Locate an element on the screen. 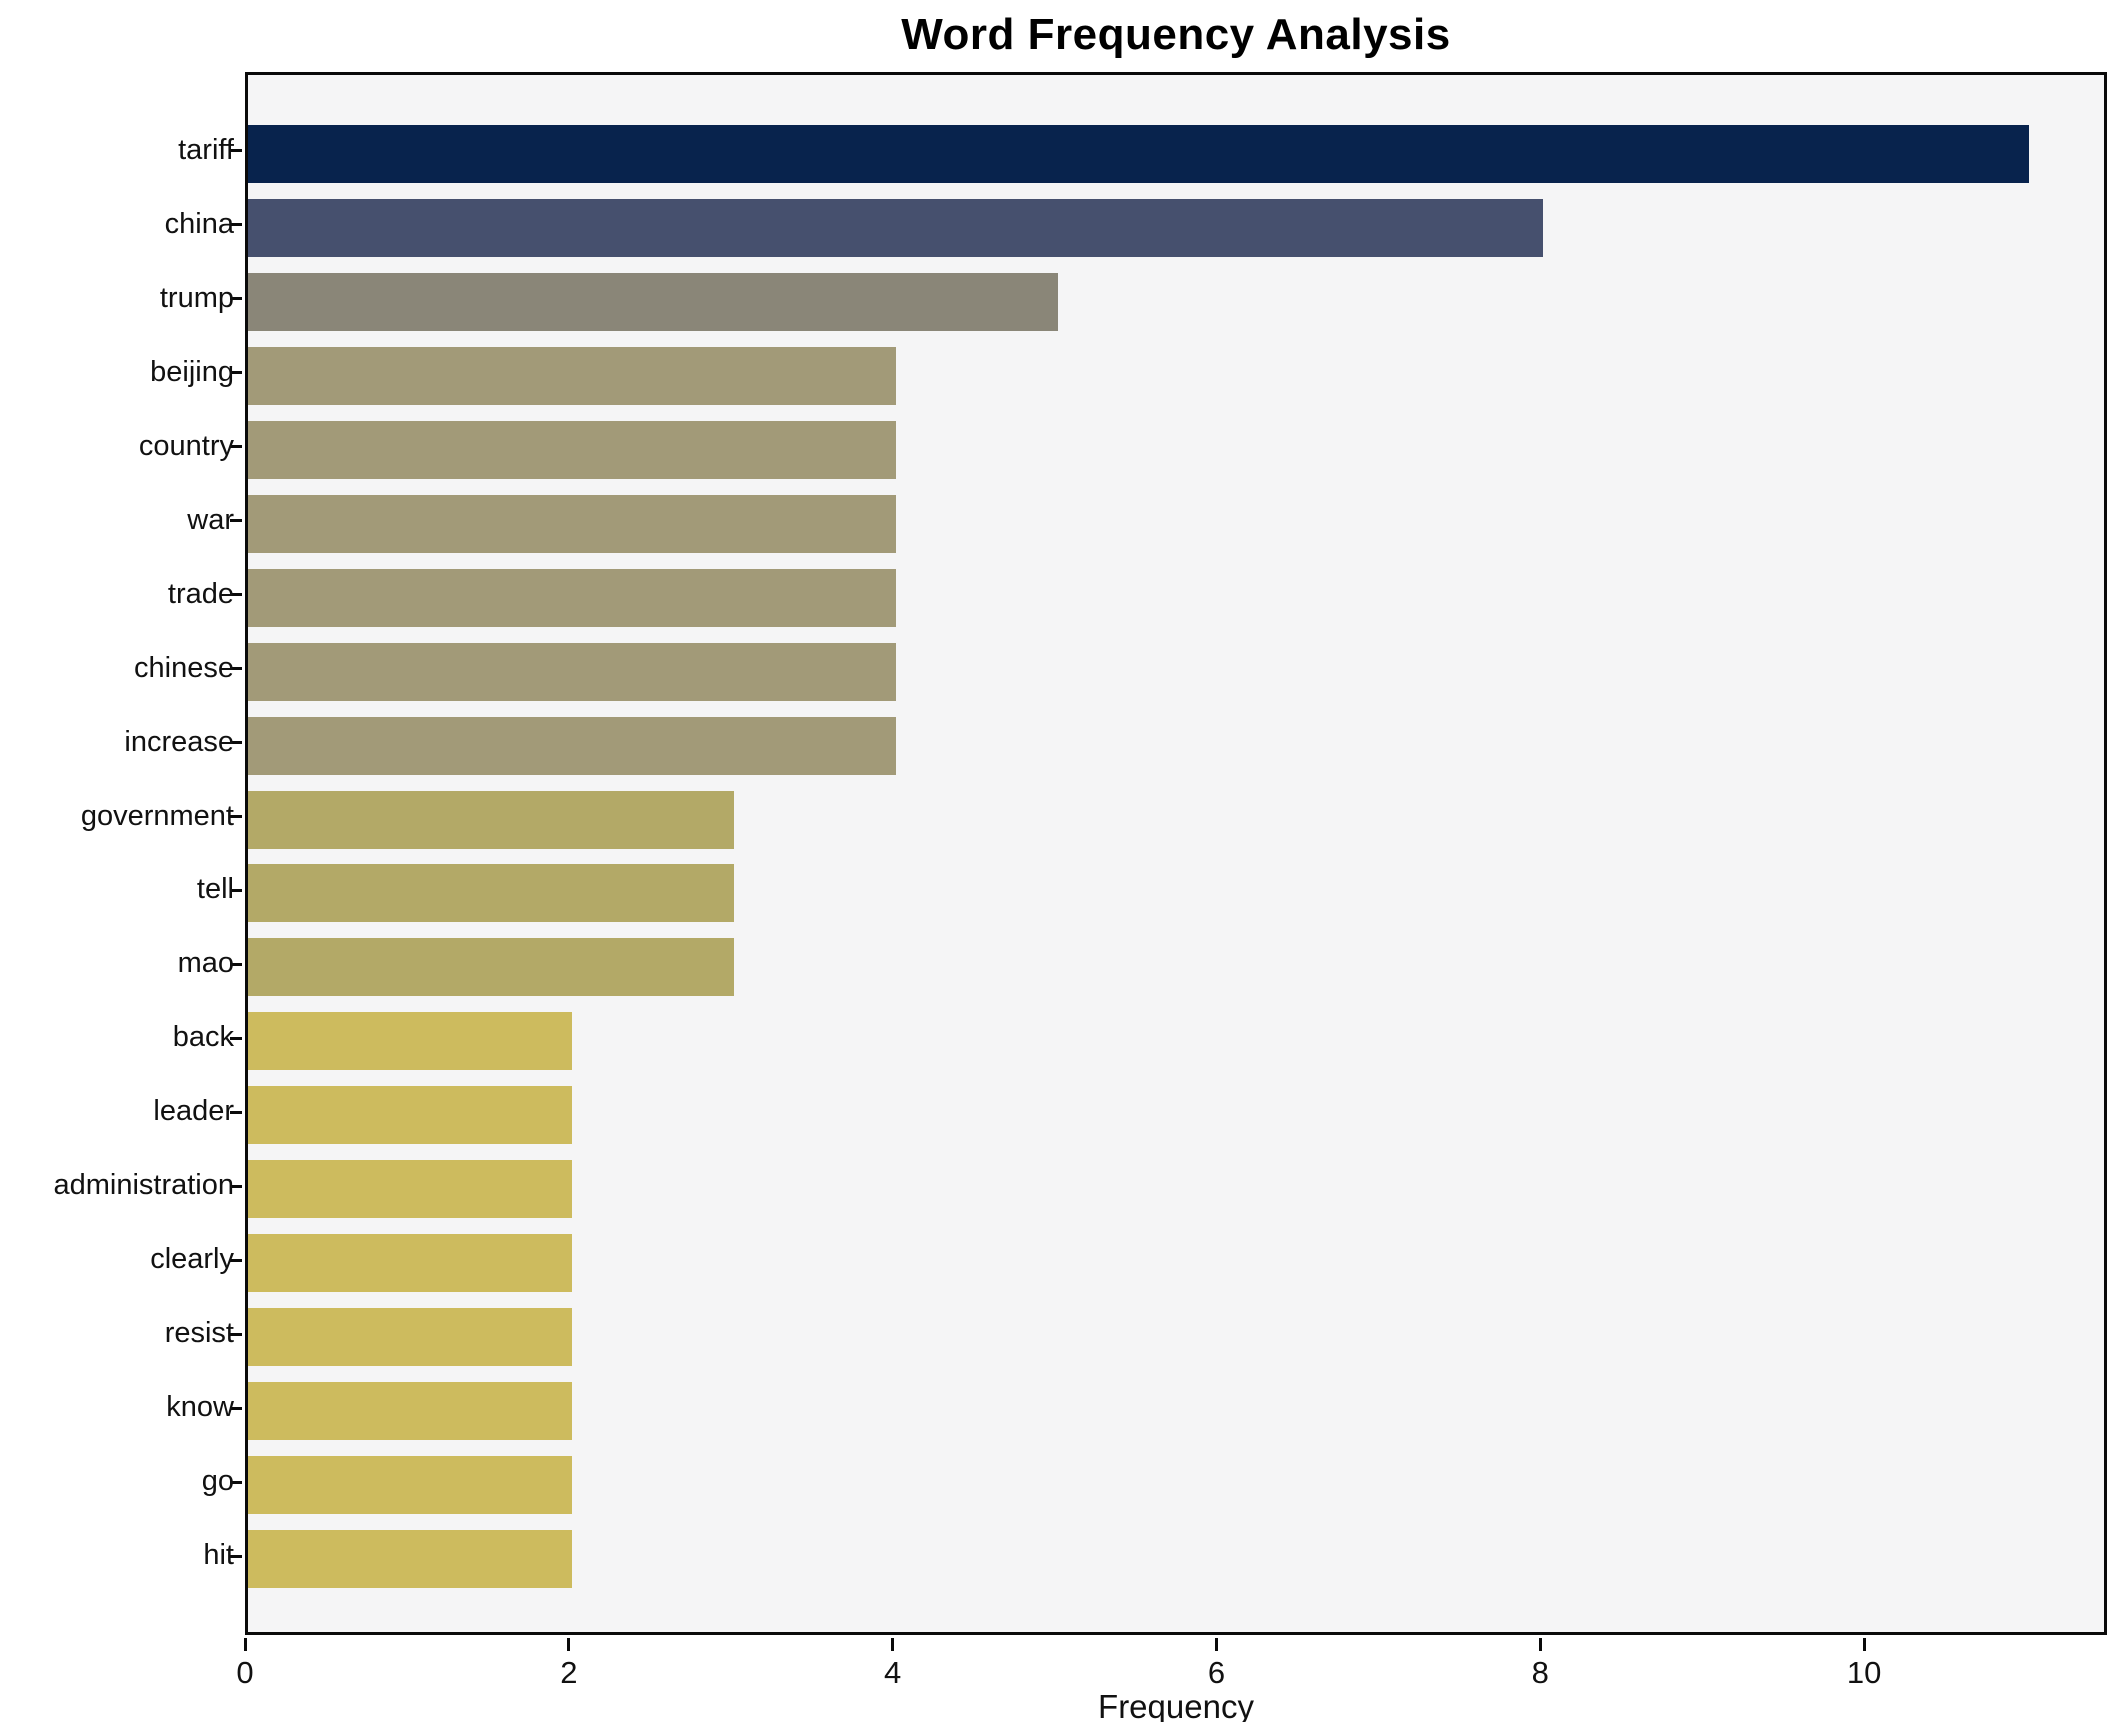  y-label-trade: trade is located at coordinates (200, 593).